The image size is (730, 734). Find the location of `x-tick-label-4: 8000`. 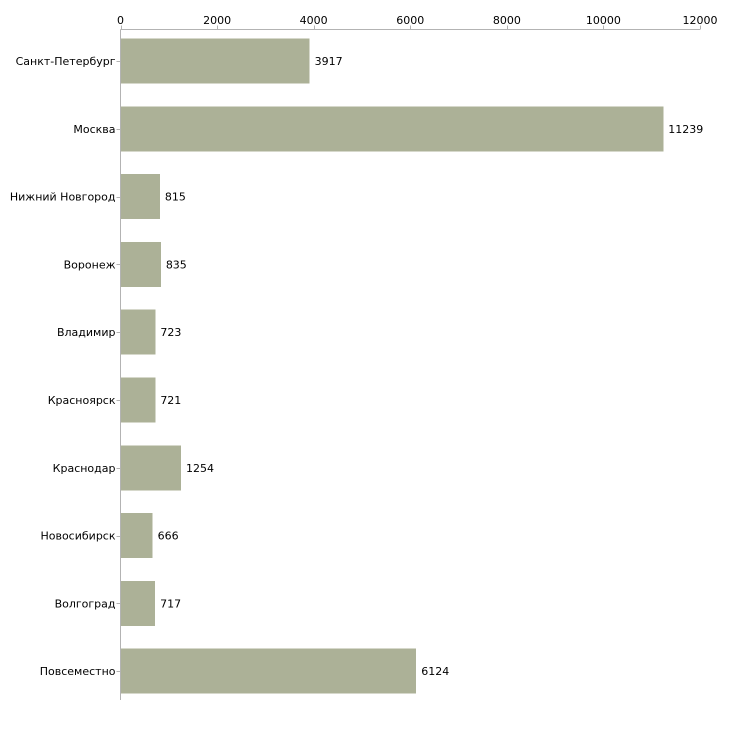

x-tick-label-4: 8000 is located at coordinates (507, 20).